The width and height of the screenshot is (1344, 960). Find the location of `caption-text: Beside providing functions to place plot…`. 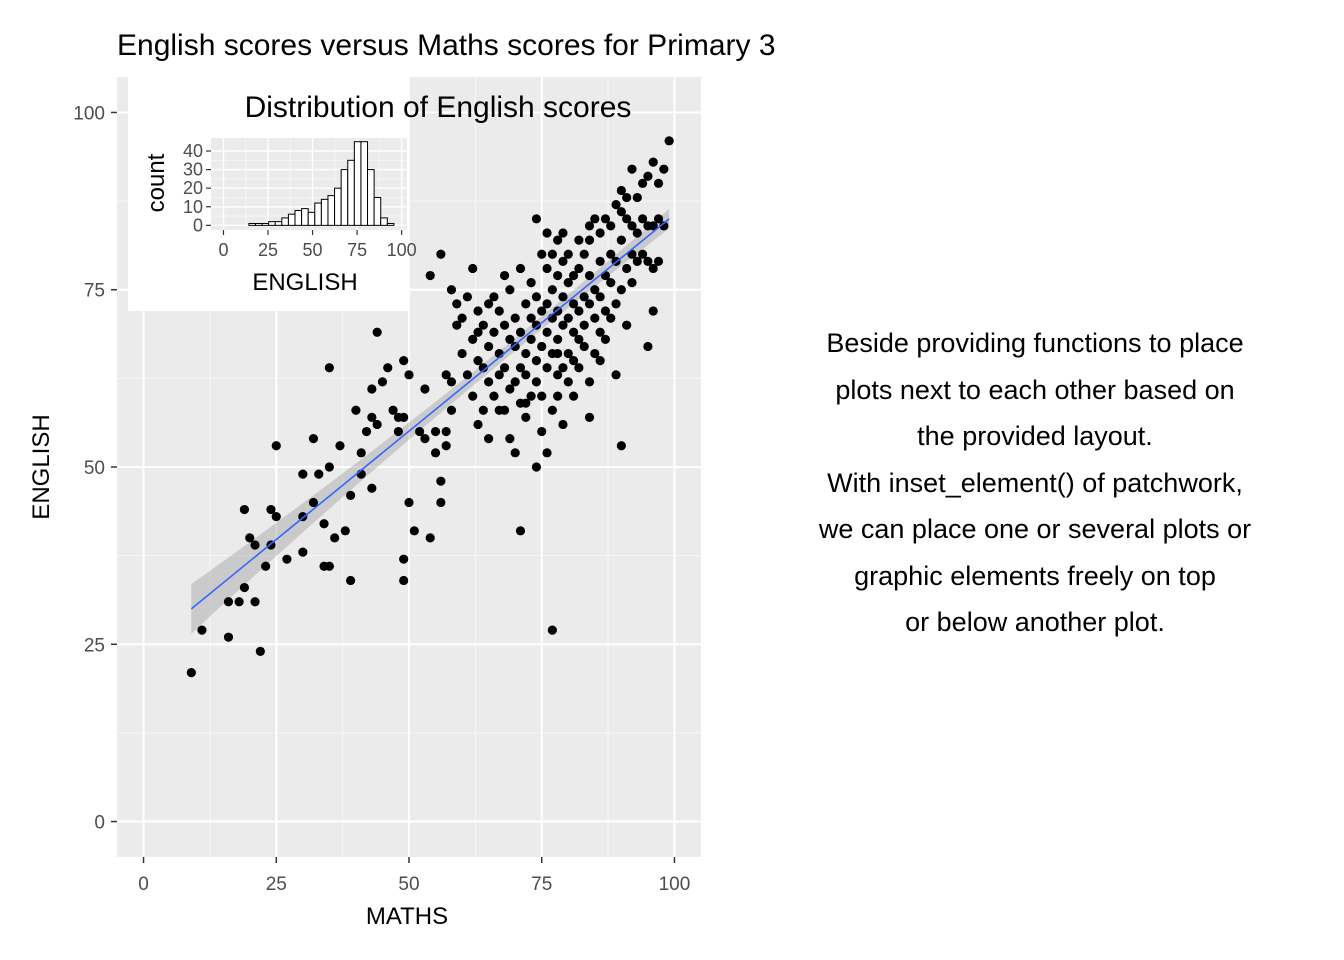

caption-text: Beside providing functions to place plot… is located at coordinates (1035, 483).